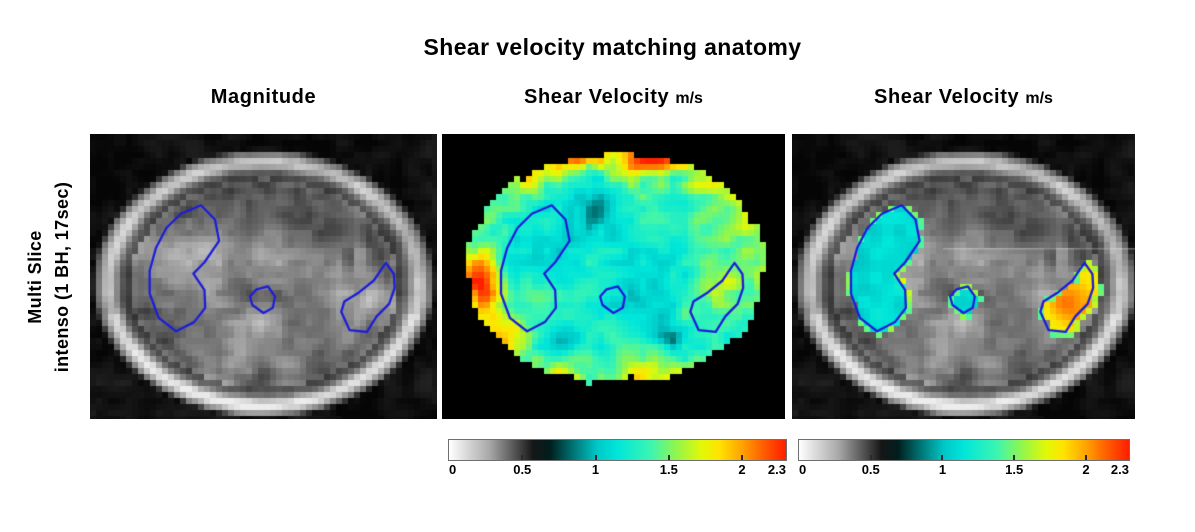 The height and width of the screenshot is (532, 1195). I want to click on figure-title: Shear velocity matching anatomy, so click(612, 47).